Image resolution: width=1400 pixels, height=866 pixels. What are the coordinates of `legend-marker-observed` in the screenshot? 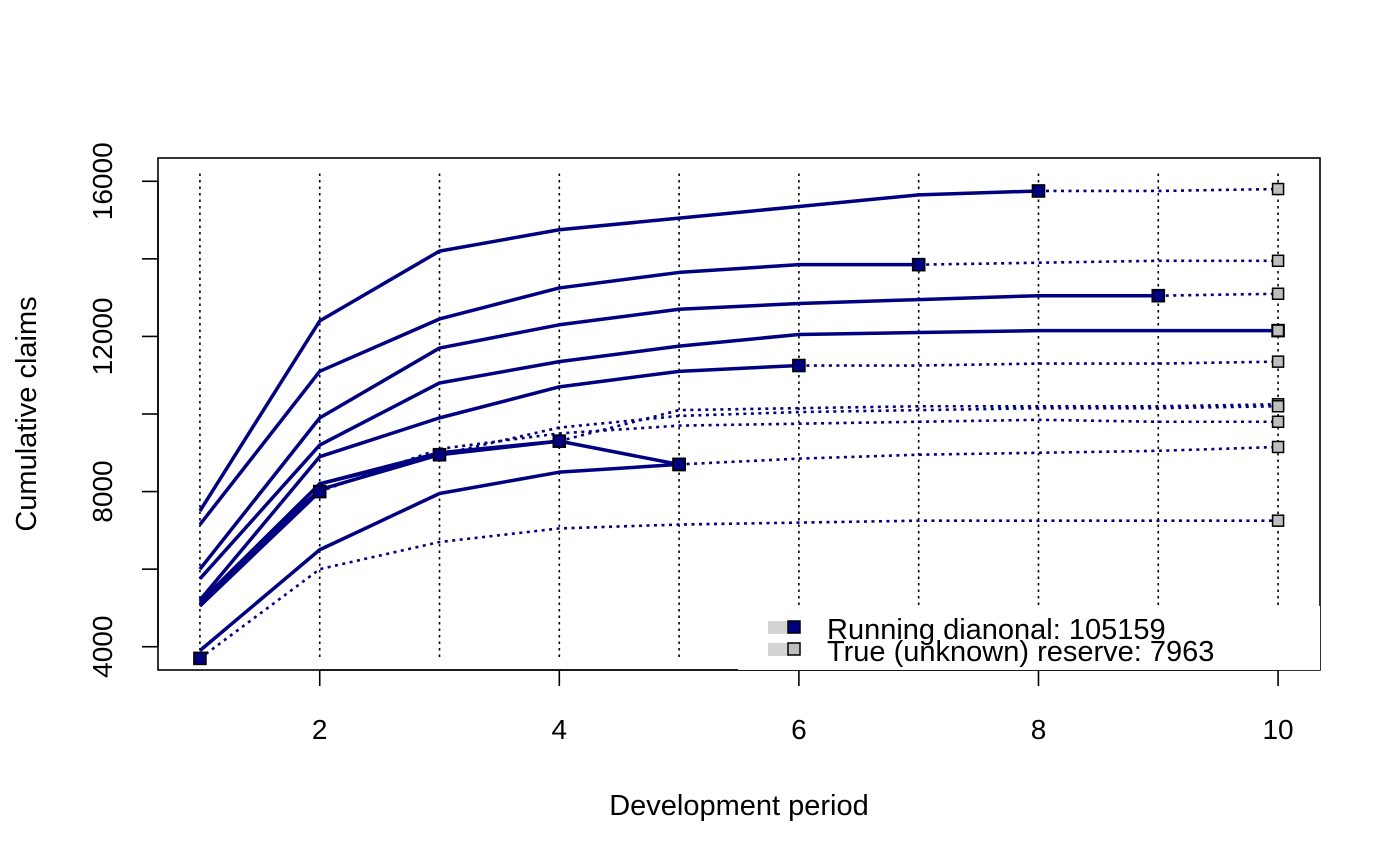 It's located at (794, 627).